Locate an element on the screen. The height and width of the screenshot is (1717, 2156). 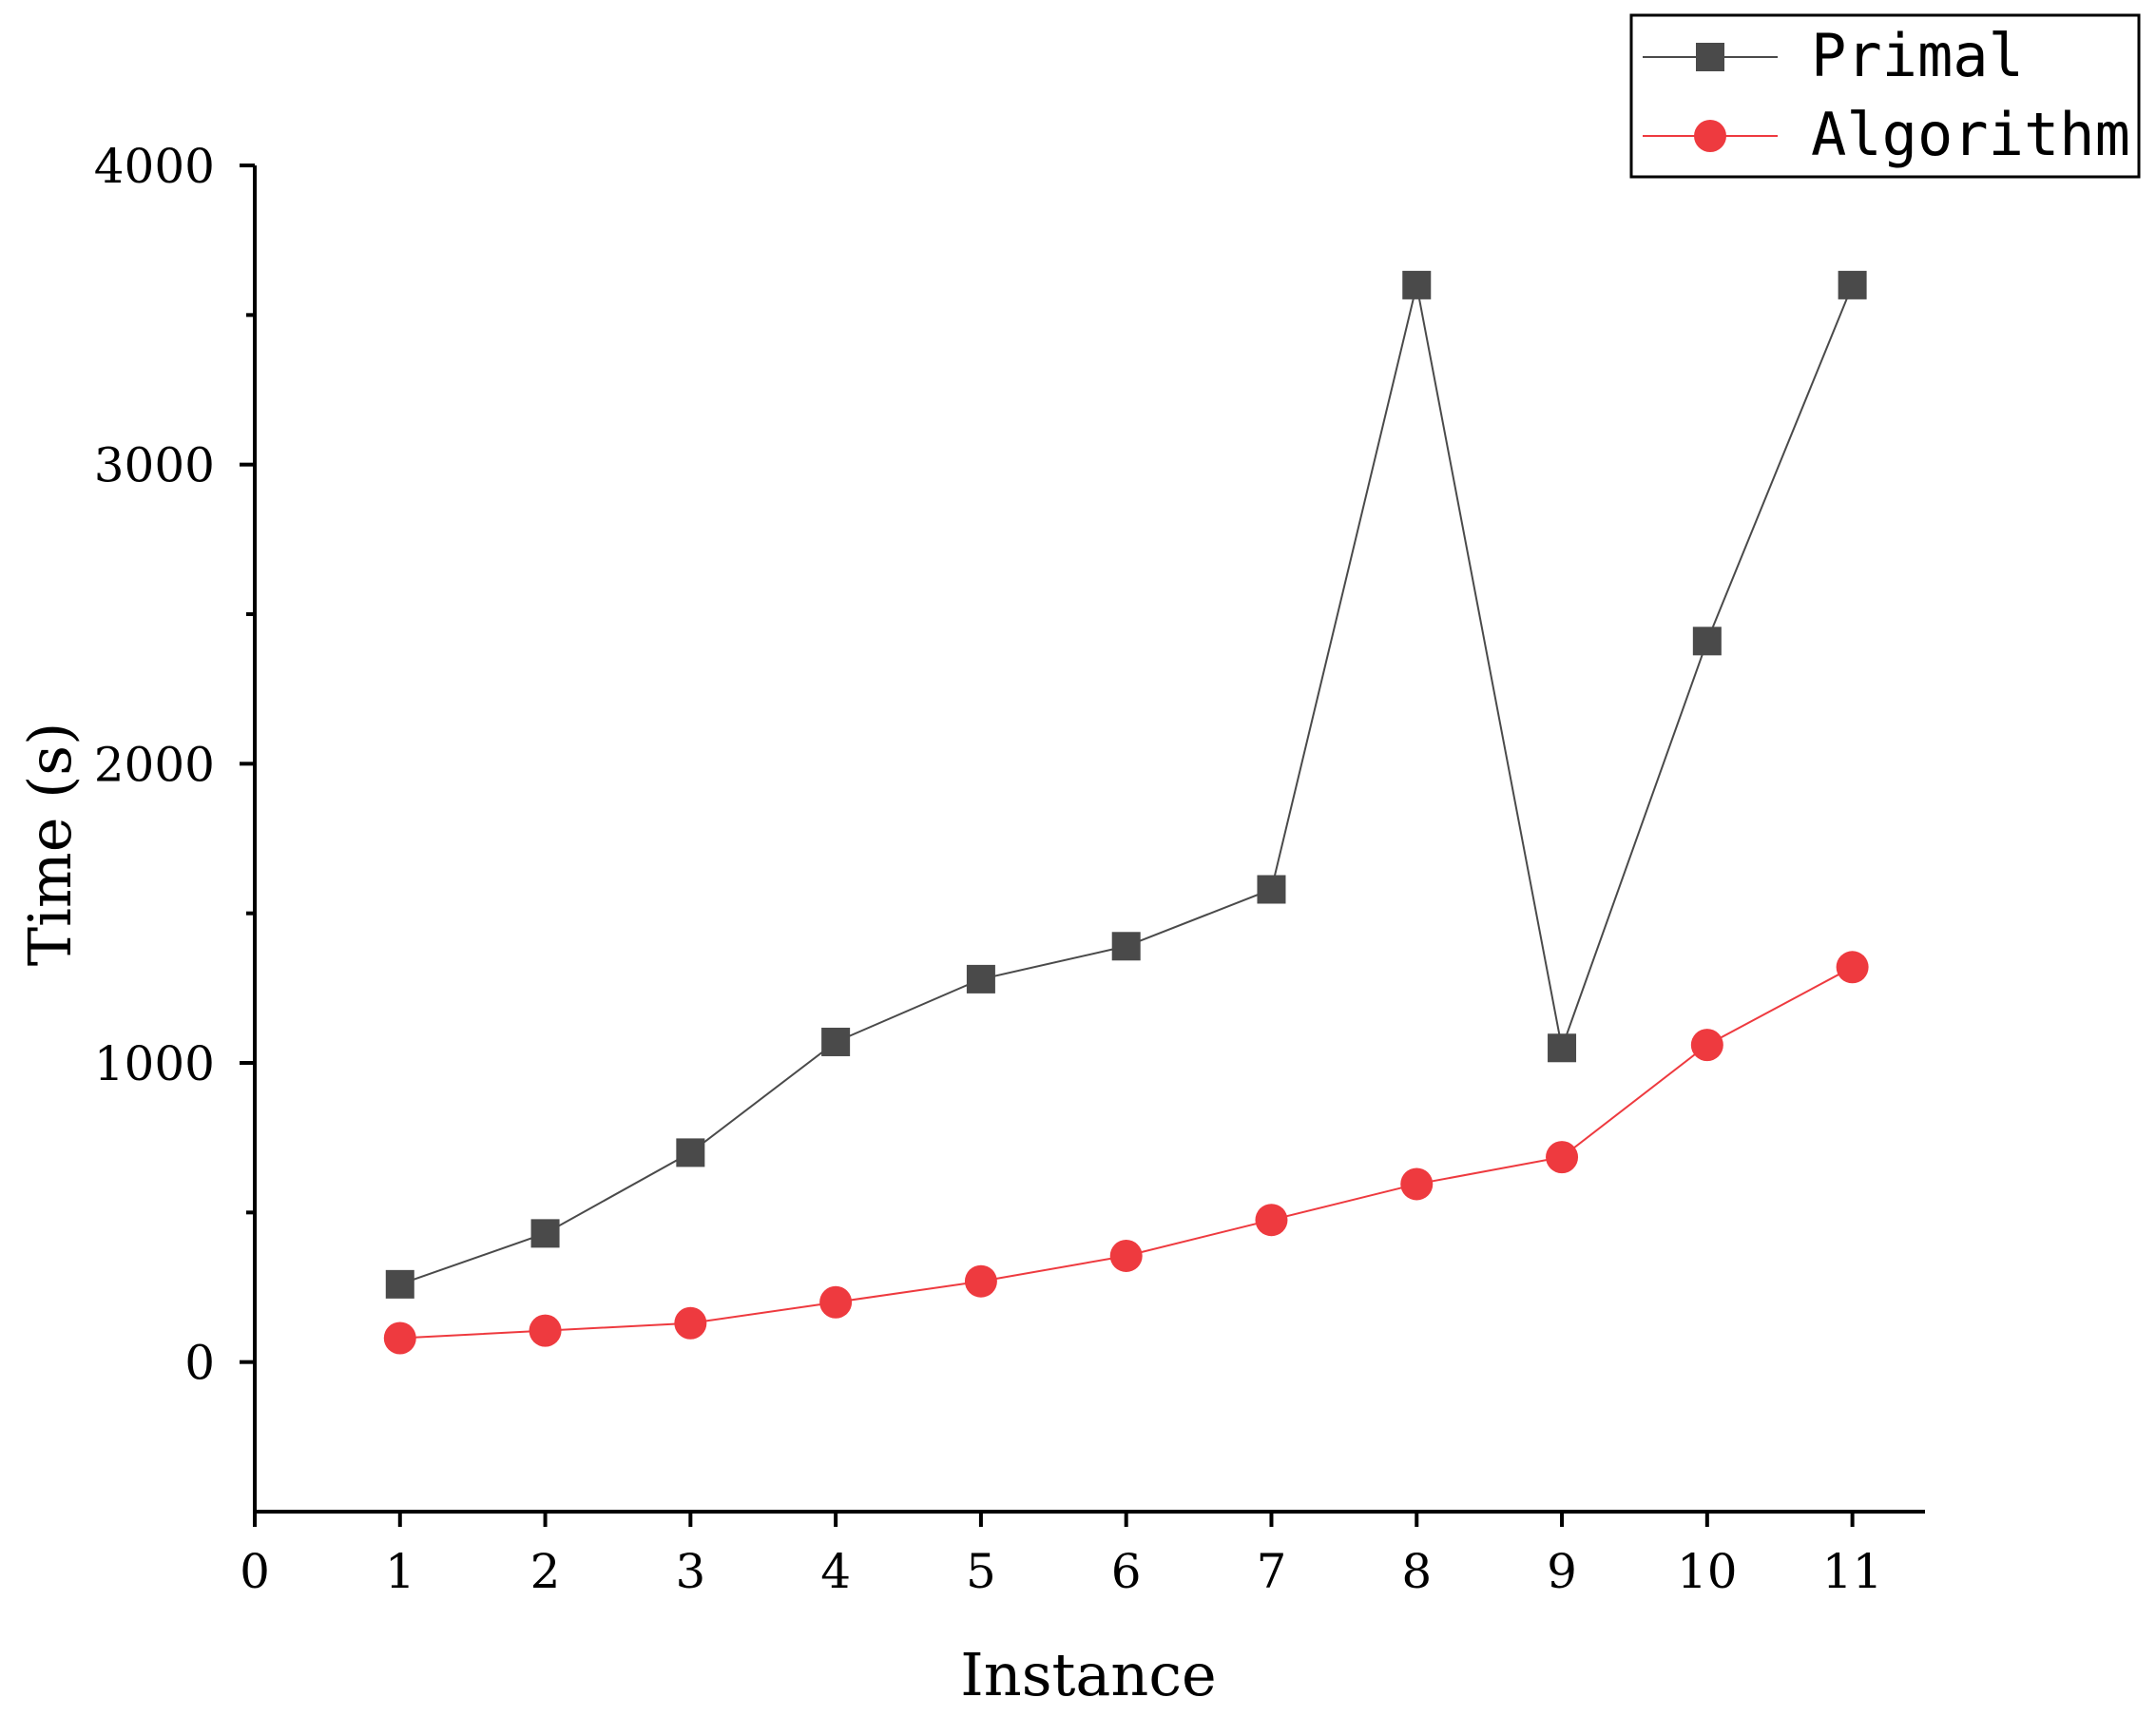
legend-items: Primal Algorithm is located at coordinates (1886, 95).